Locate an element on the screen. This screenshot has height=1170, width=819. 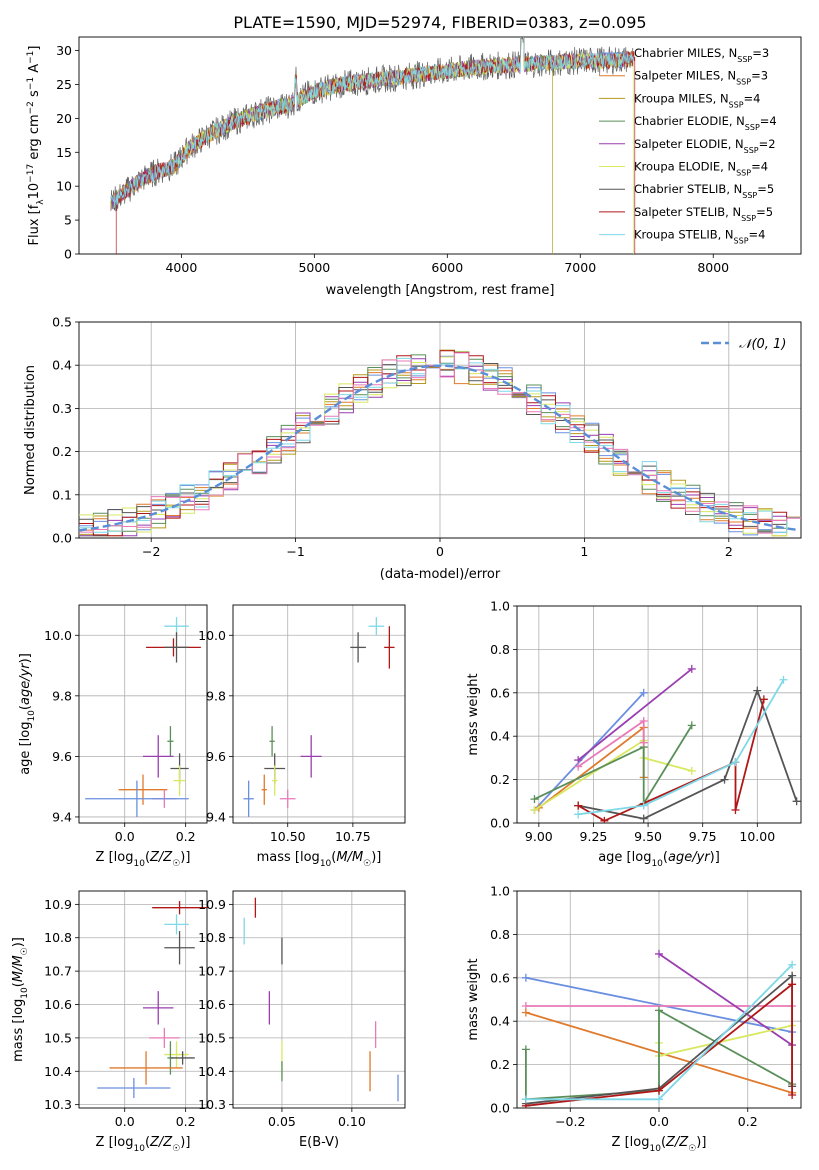
x-tick-label: 0.0 is located at coordinates (125, 836).